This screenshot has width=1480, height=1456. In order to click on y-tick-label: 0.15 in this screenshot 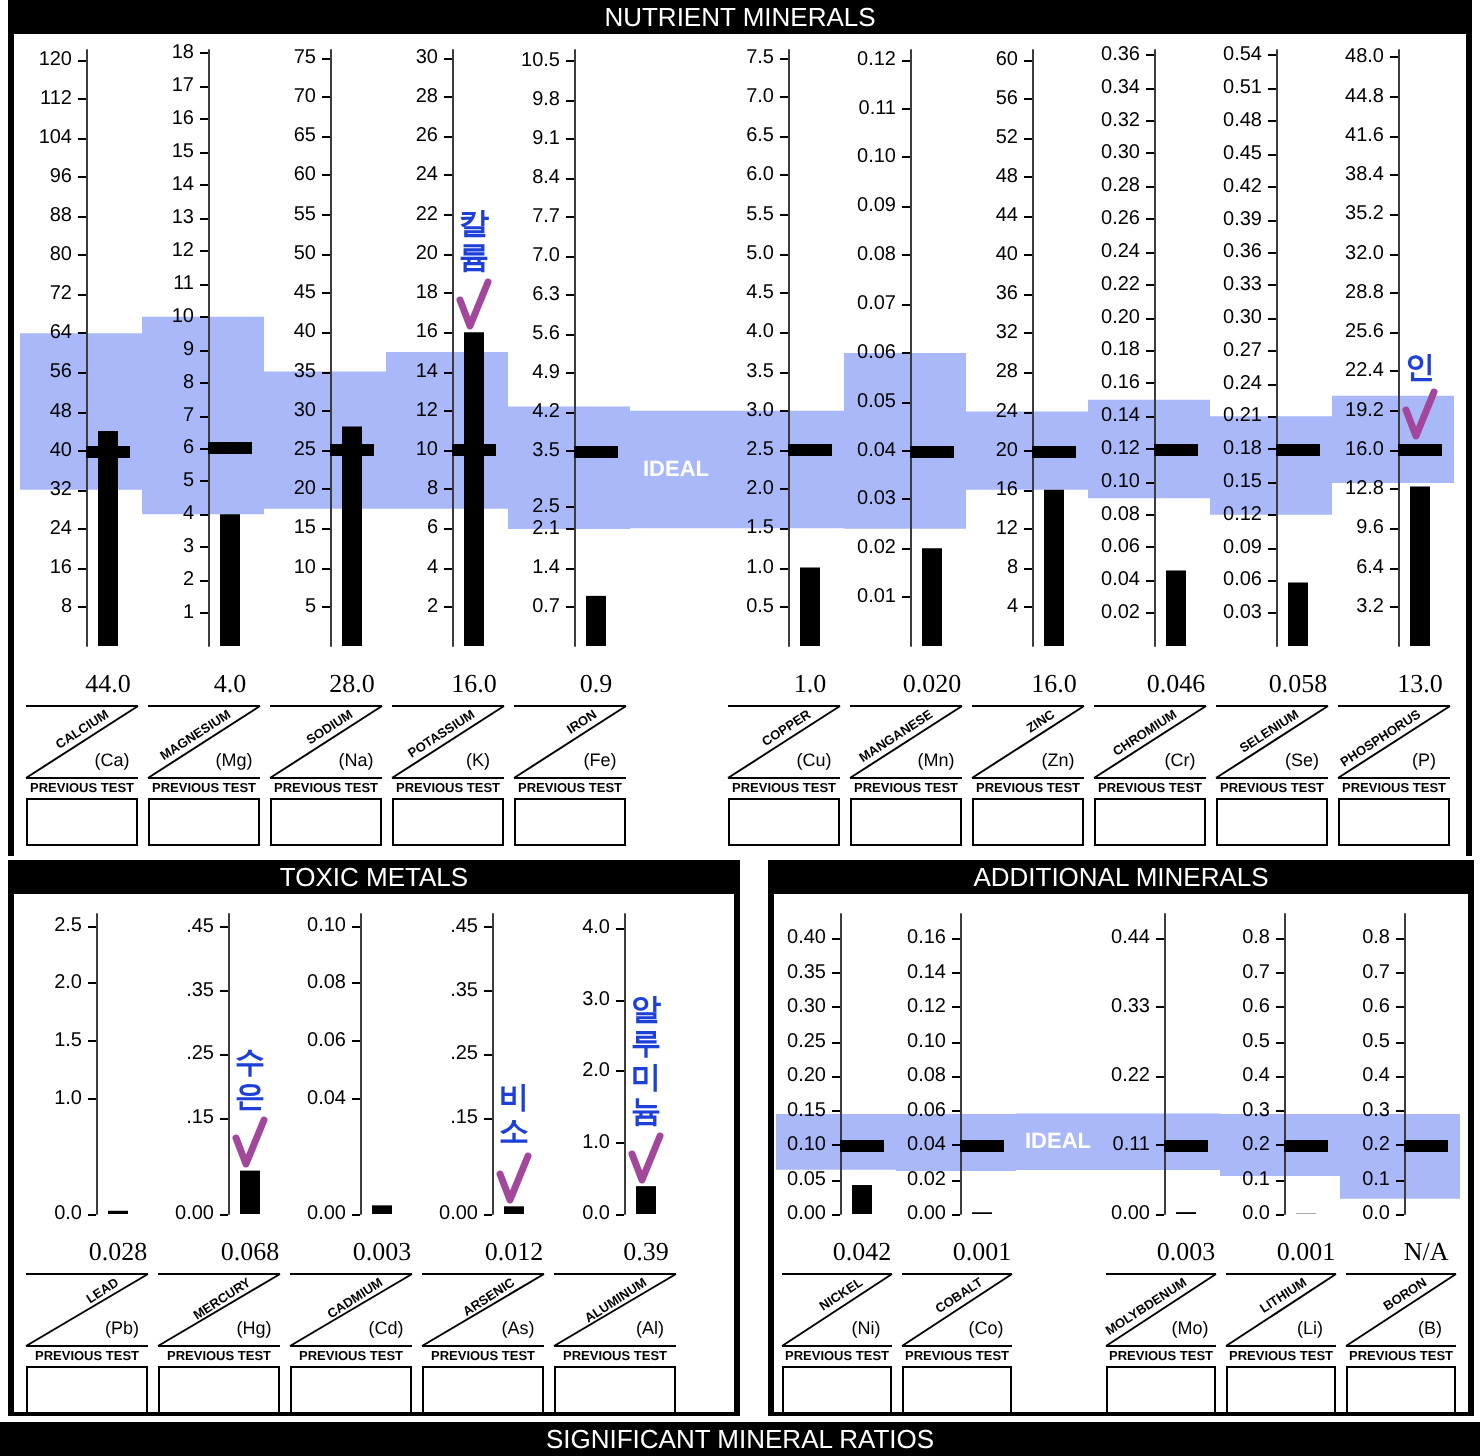, I will do `click(1243, 481)`.